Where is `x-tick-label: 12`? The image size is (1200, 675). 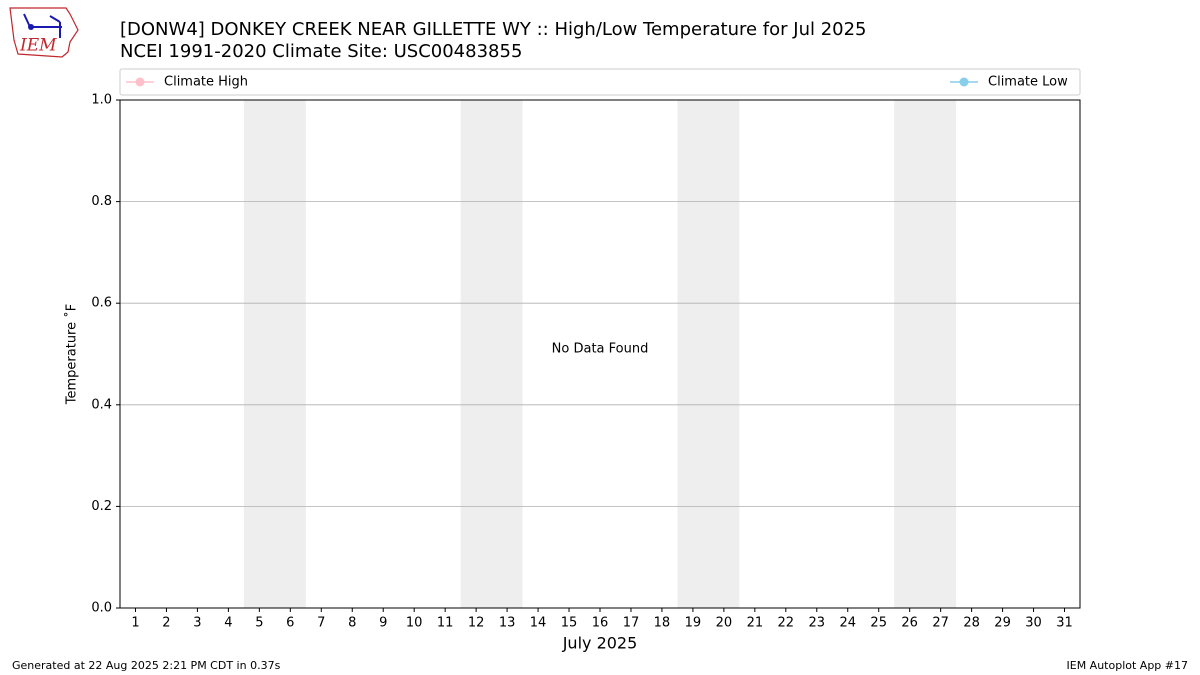
x-tick-label: 12 is located at coordinates (476, 623).